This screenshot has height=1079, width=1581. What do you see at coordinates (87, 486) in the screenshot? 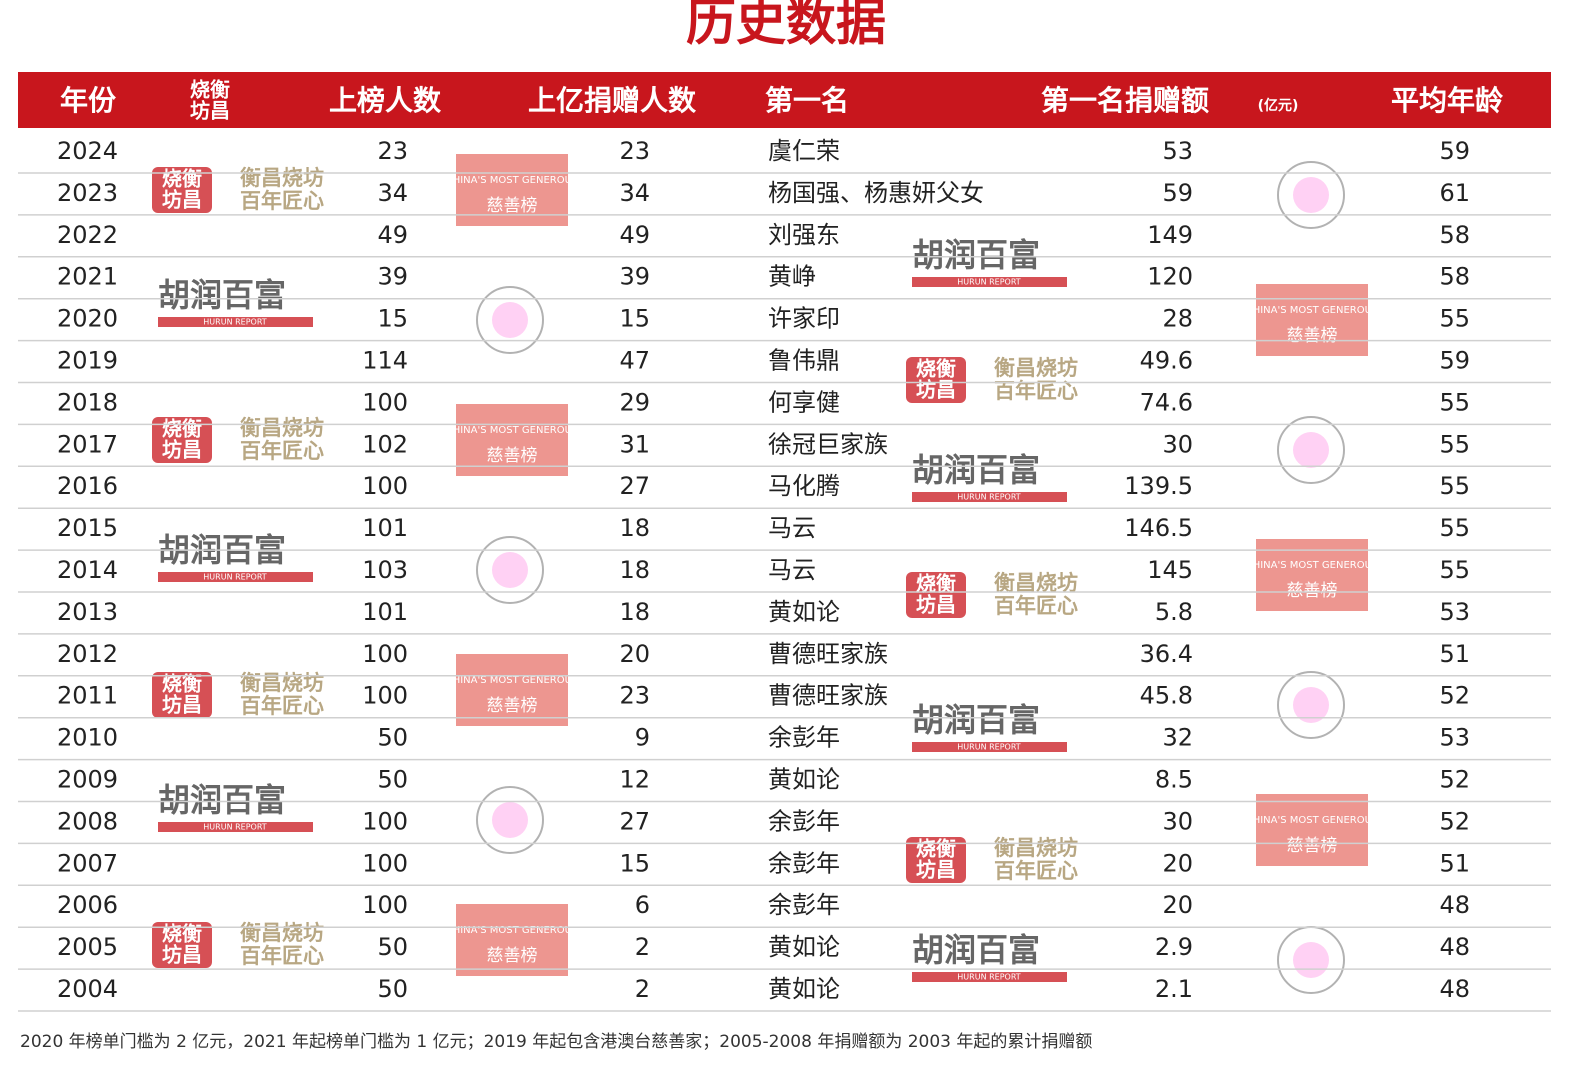
I see `table-cell: 2016` at bounding box center [87, 486].